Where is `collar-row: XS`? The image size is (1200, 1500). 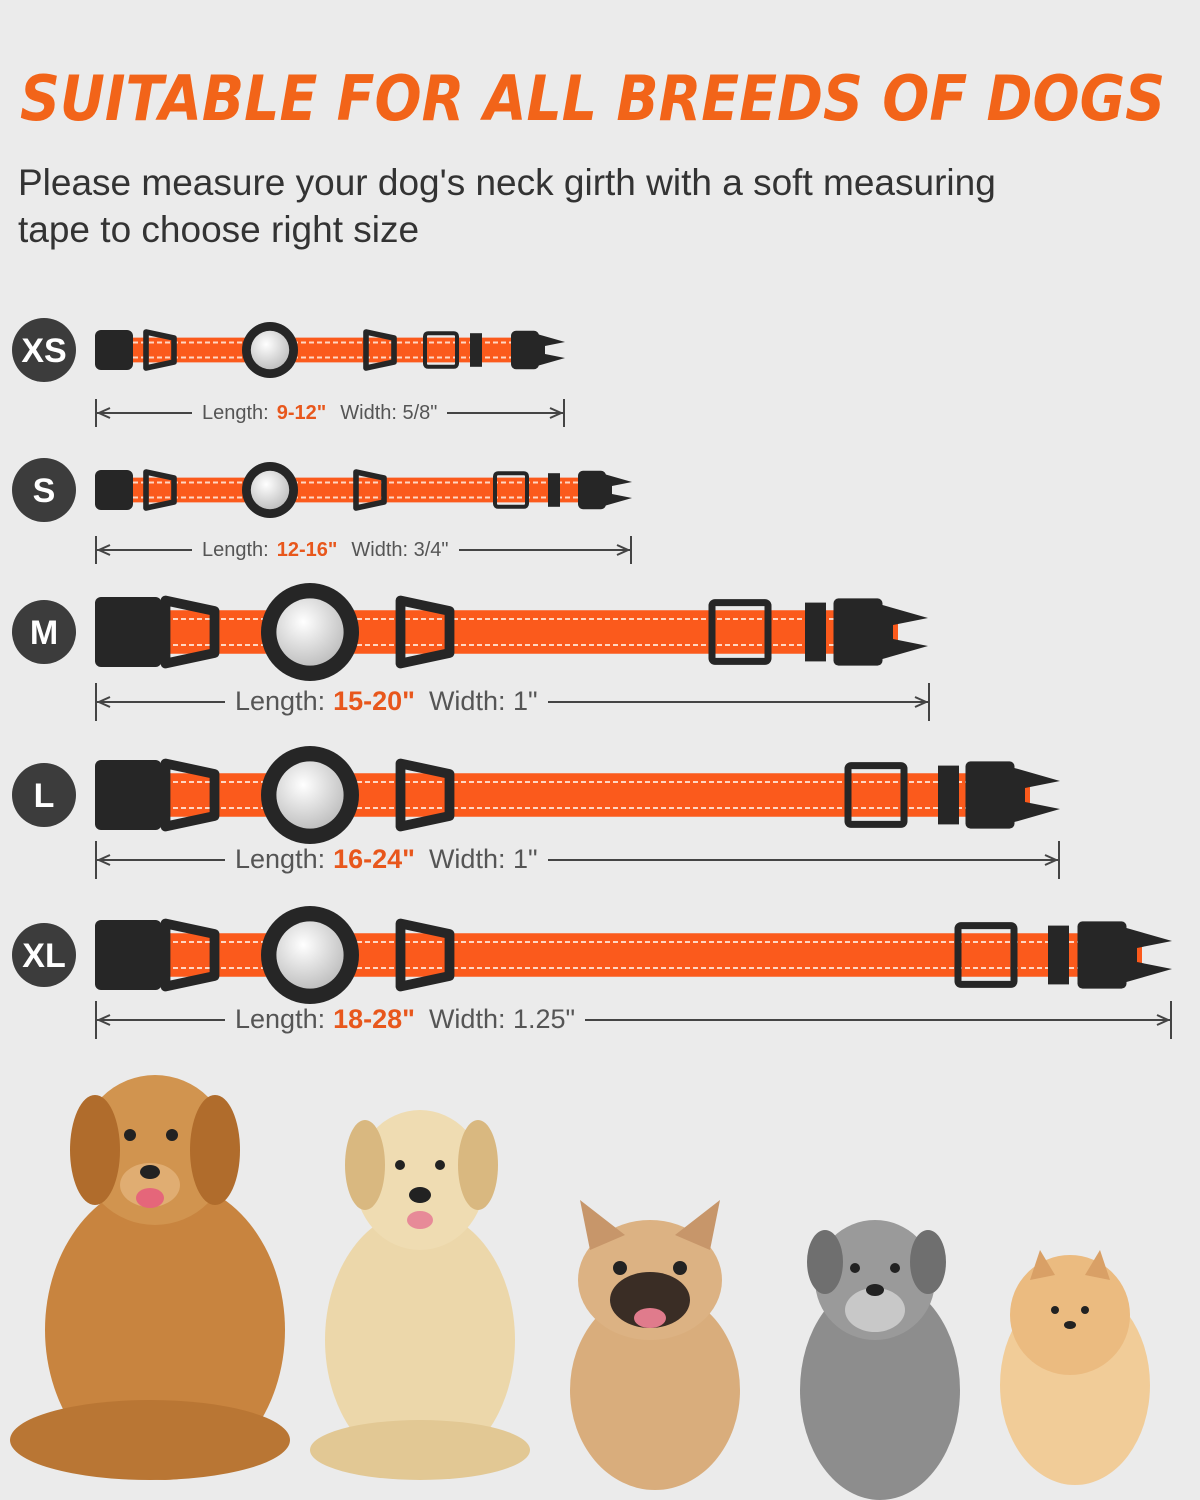
collar-row: XS is located at coordinates (288, 350).